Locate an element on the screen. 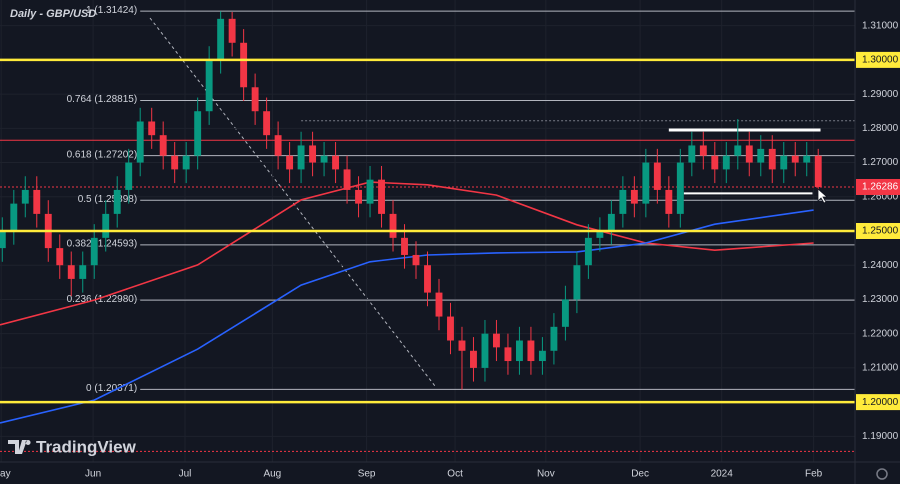 This screenshot has height=484, width=900. last-price-label: 1.26286 is located at coordinates (880, 187).